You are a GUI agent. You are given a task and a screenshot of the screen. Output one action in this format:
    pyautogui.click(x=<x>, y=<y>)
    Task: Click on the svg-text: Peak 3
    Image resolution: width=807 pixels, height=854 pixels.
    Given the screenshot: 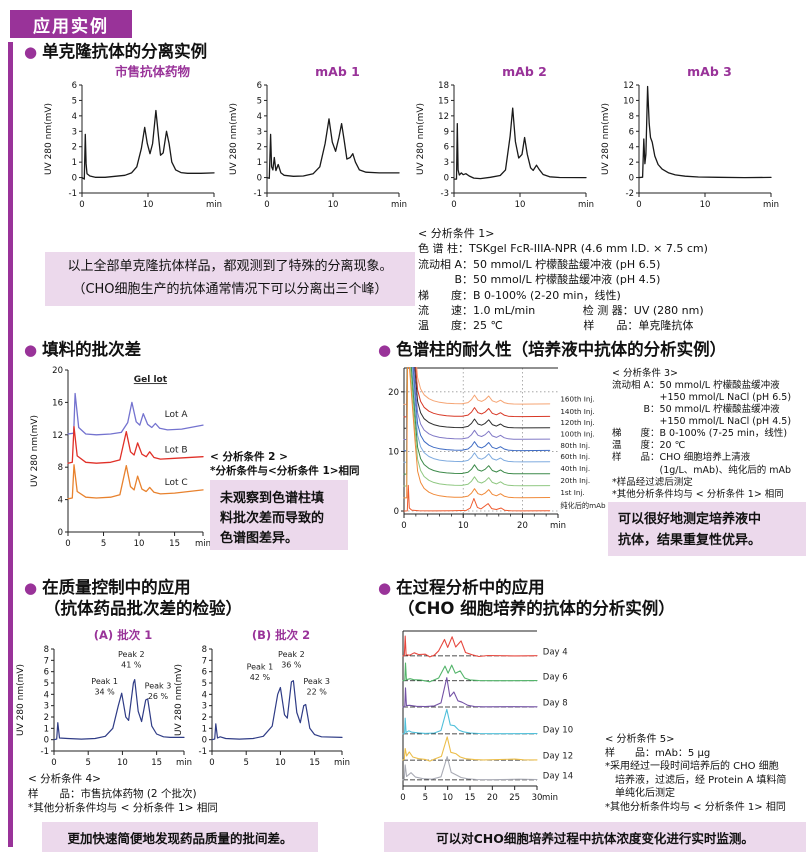 What is the action you would take?
    pyautogui.click(x=316, y=681)
    